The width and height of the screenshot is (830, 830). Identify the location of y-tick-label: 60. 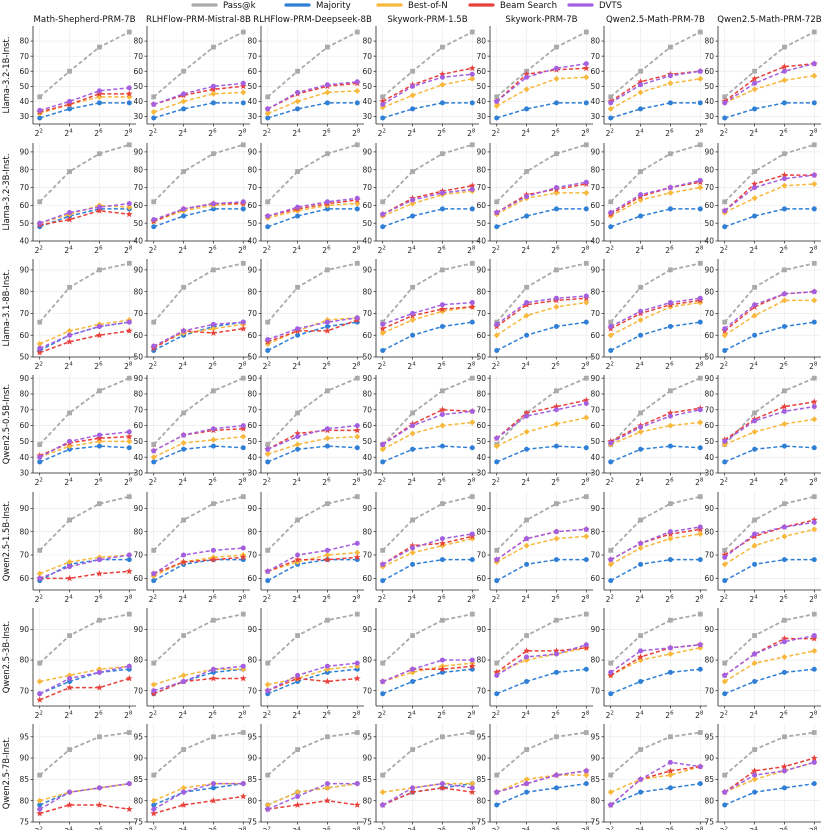
(595, 335).